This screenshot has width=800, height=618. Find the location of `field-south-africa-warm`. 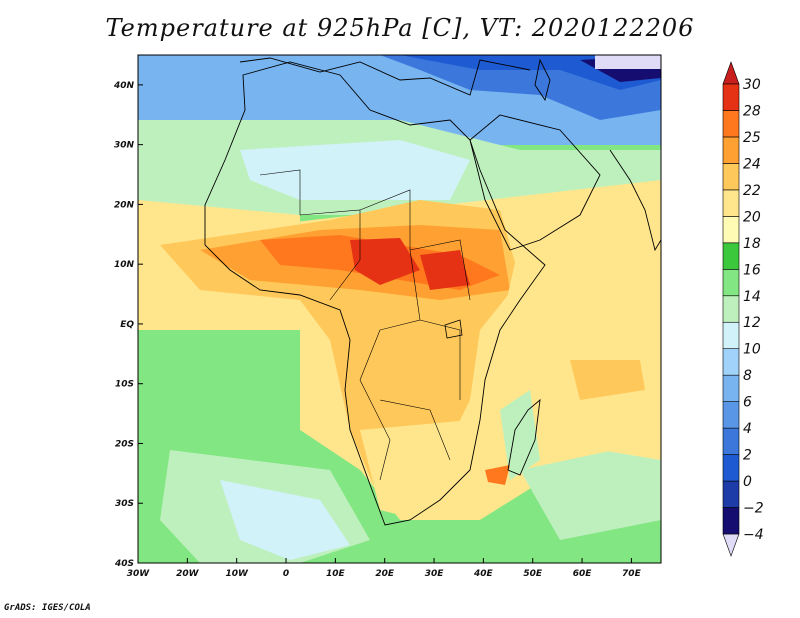

field-south-africa-warm is located at coordinates (420, 470).